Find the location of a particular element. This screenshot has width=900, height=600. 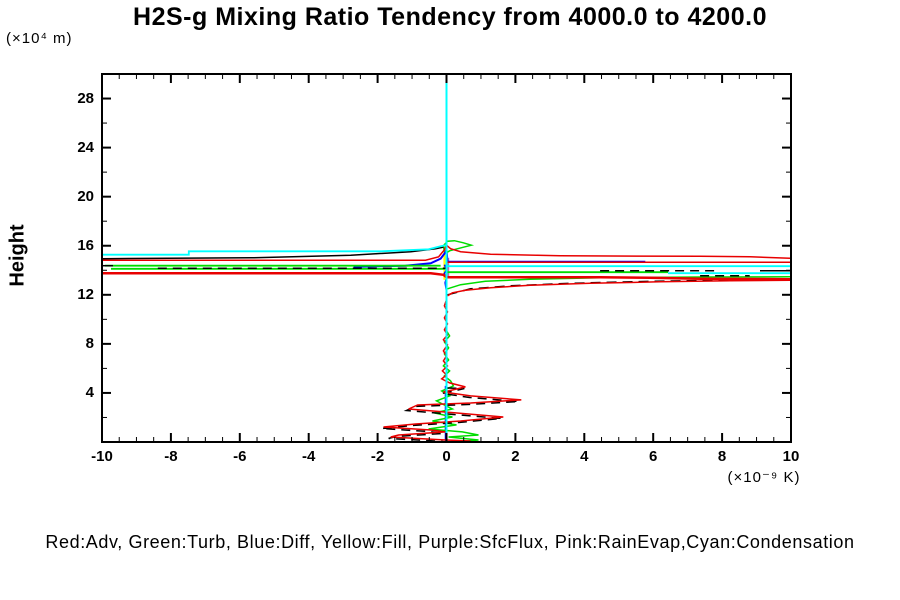

x-tick-label: 6 is located at coordinates (653, 456).